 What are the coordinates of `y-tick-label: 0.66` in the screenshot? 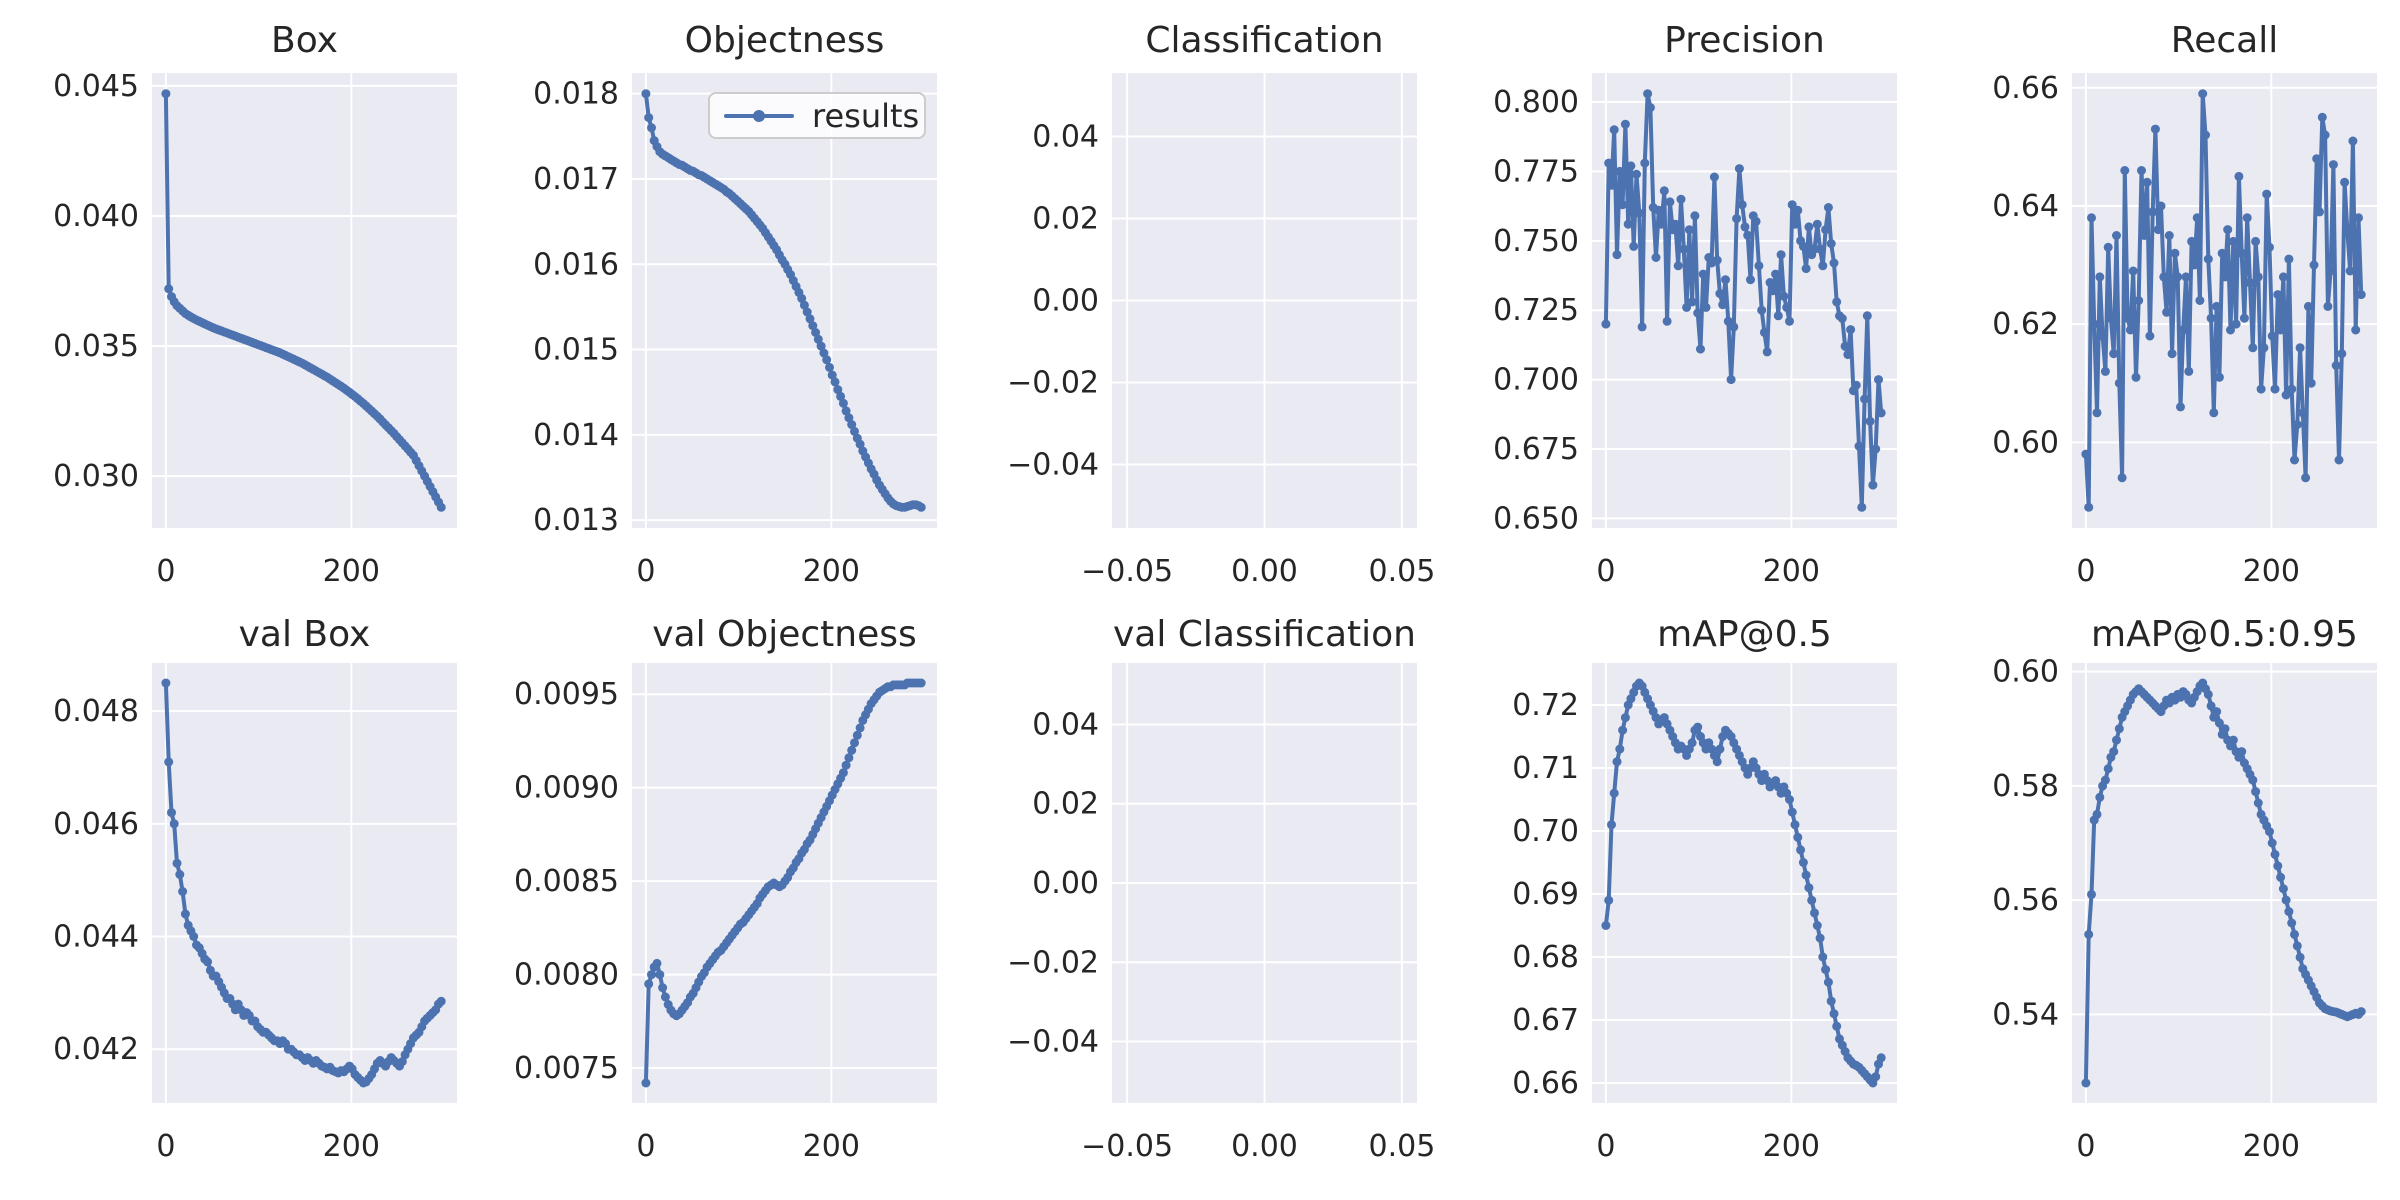 It's located at (1545, 1083).